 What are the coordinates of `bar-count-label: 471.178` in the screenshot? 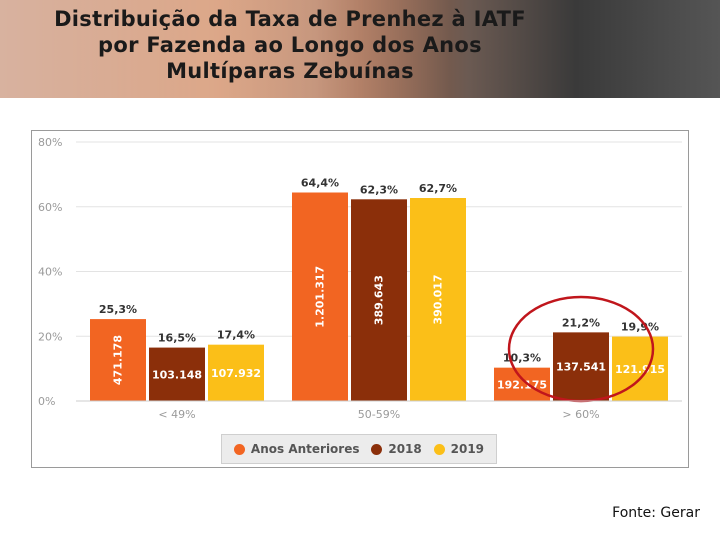 It's located at (118, 360).